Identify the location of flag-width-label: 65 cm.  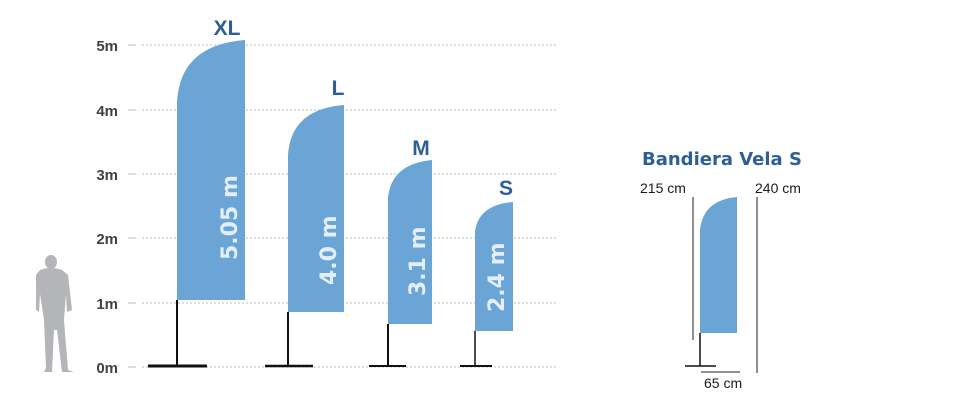
(723, 383).